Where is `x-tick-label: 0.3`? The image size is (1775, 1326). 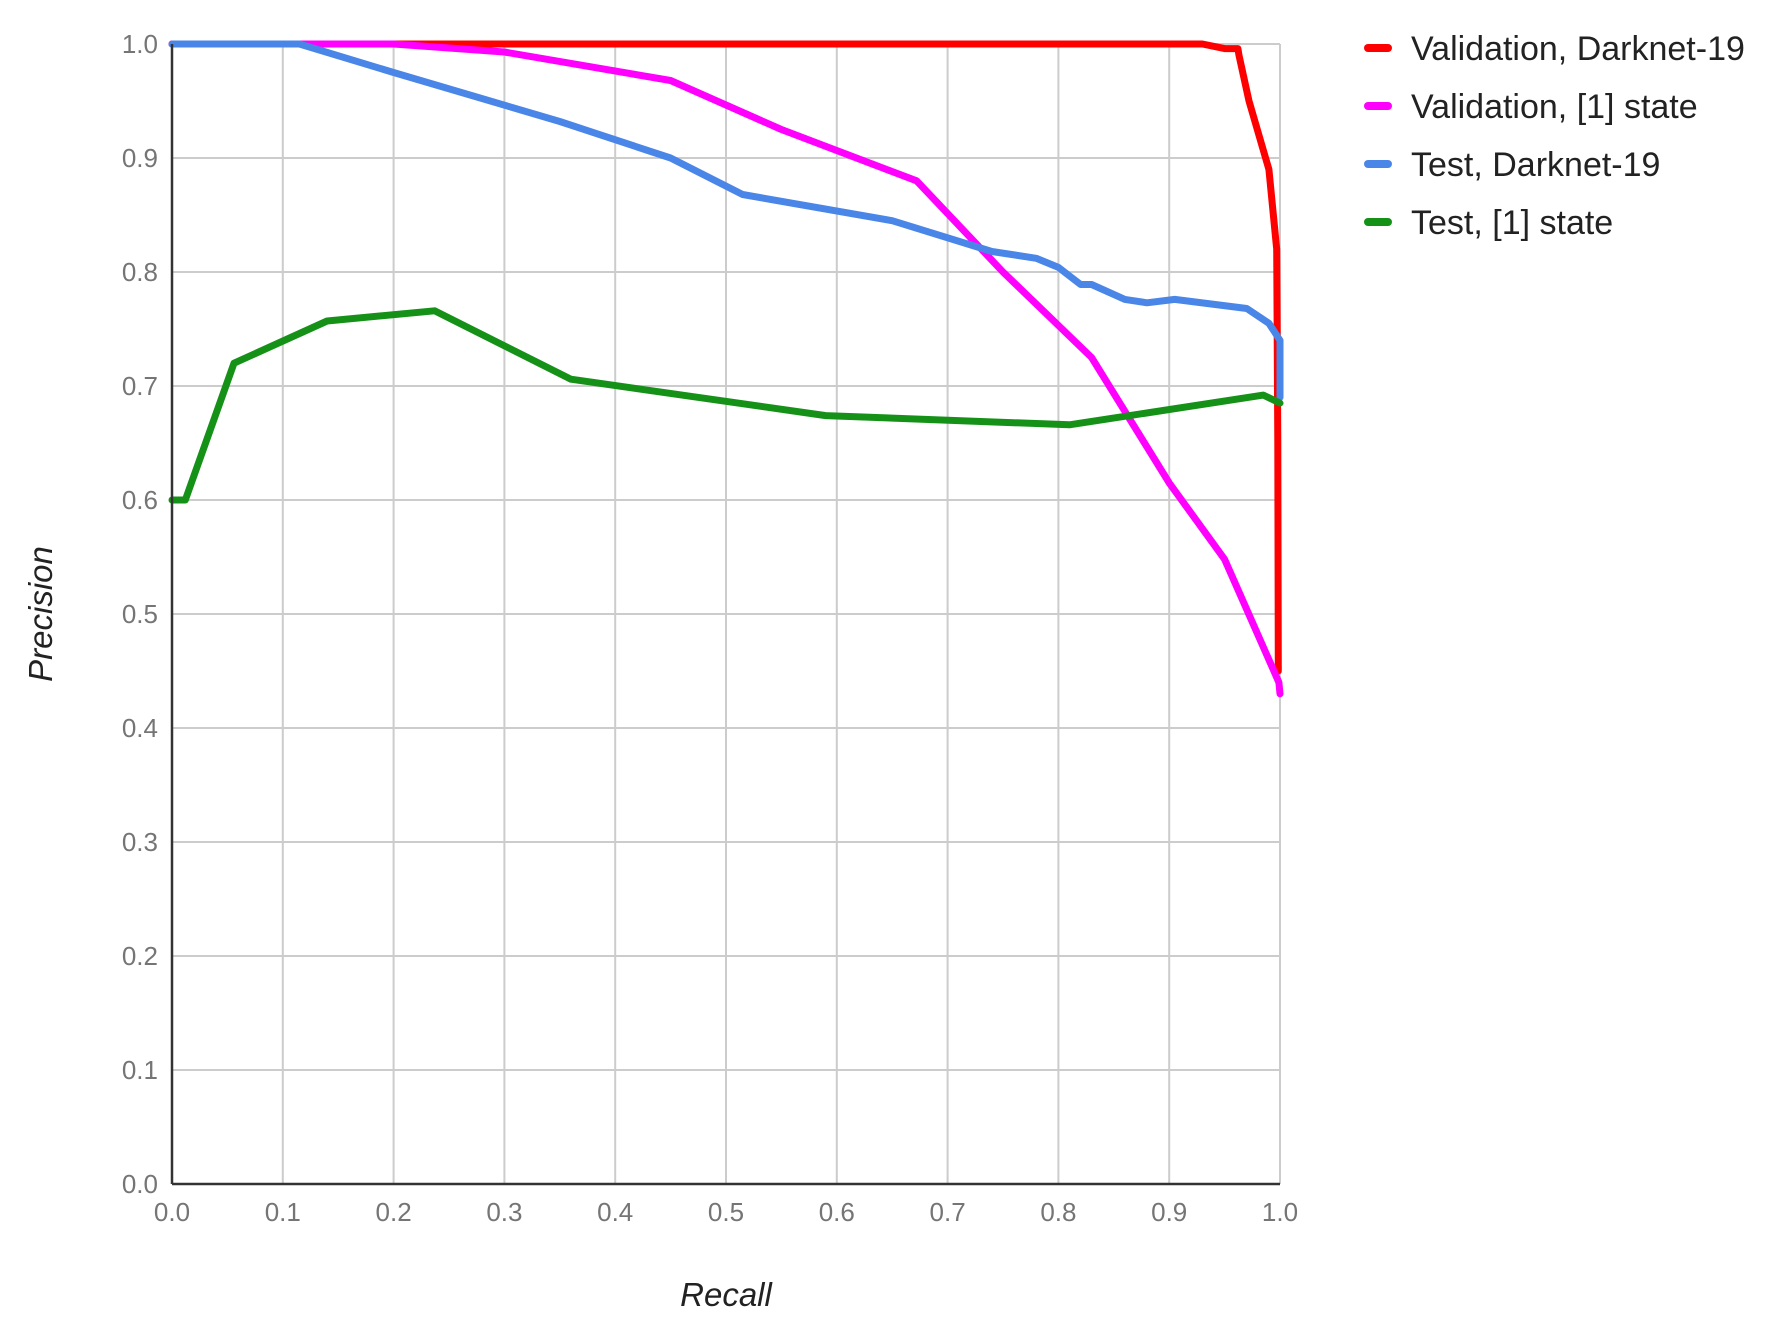
x-tick-label: 0.3 is located at coordinates (504, 1212).